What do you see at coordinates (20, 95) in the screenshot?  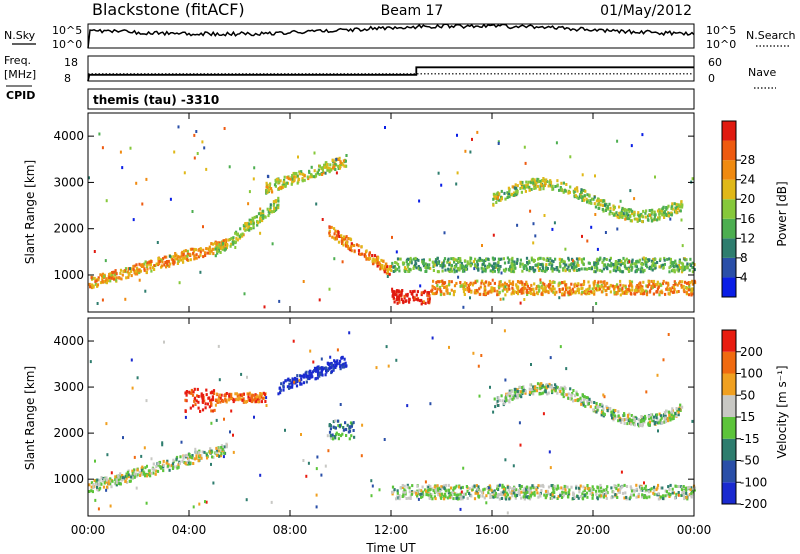 I see `cpid-label: CPID` at bounding box center [20, 95].